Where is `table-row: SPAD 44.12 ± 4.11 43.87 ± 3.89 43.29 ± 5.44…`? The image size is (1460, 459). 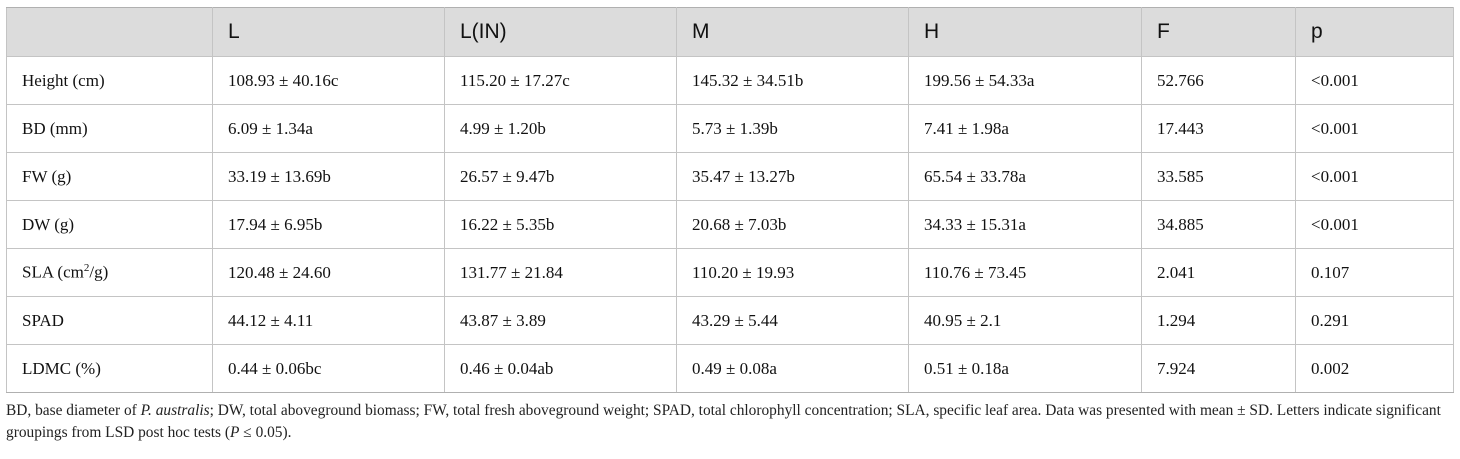 table-row: SPAD 44.12 ± 4.11 43.87 ± 3.89 43.29 ± 5.44… is located at coordinates (730, 320).